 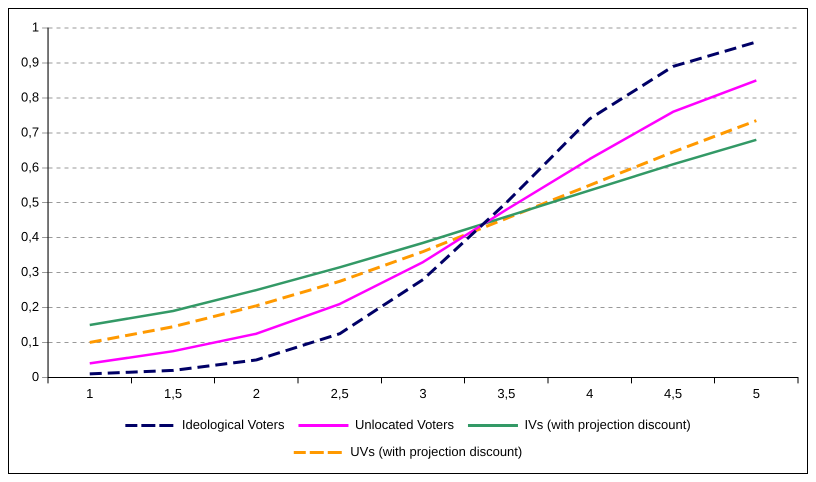 I want to click on x-tick-label: 5, so click(x=756, y=393).